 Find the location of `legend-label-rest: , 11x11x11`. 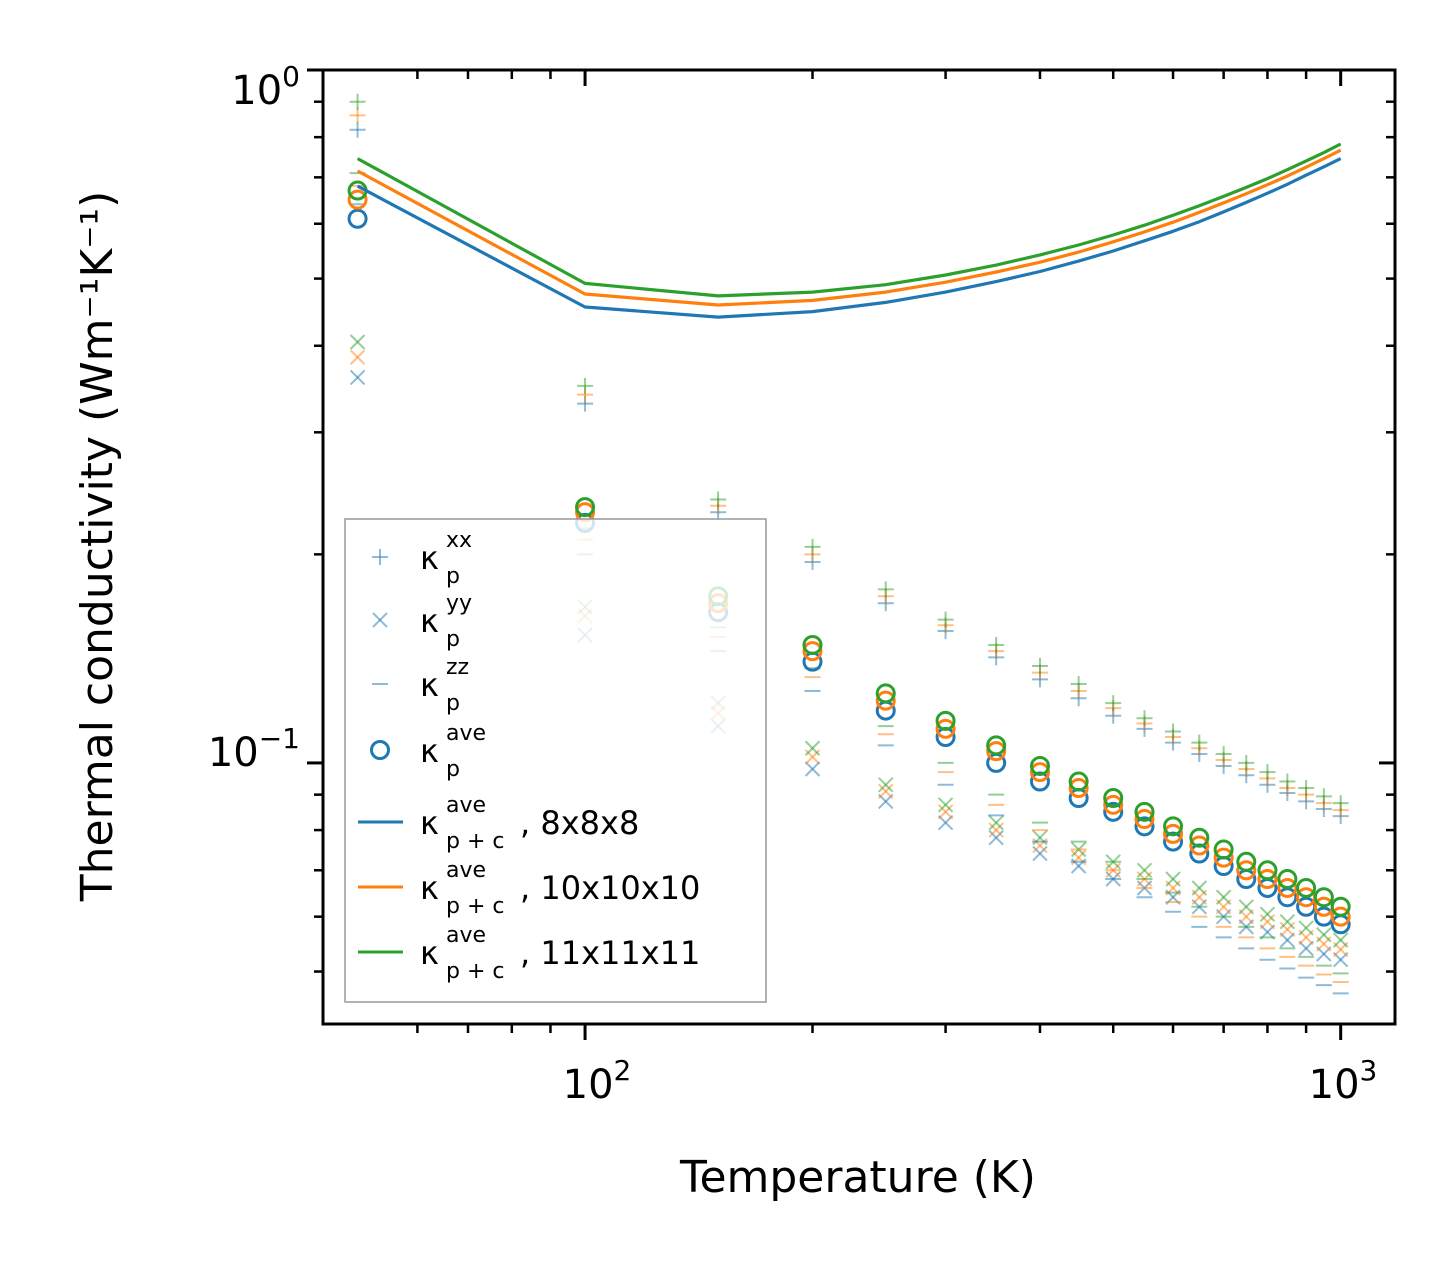

legend-label-rest: , 11x11x11 is located at coordinates (610, 953).